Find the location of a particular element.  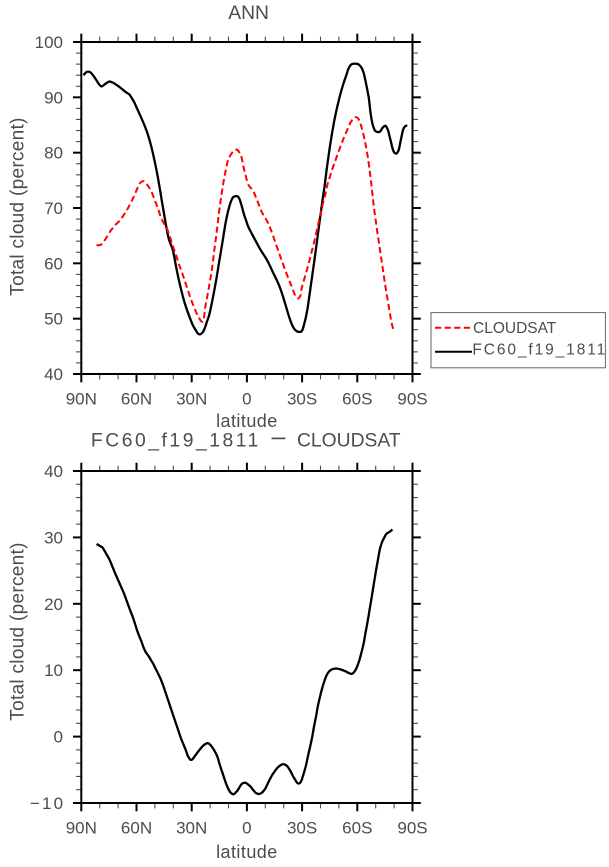

svg-text: 80 is located at coordinates (53, 153).